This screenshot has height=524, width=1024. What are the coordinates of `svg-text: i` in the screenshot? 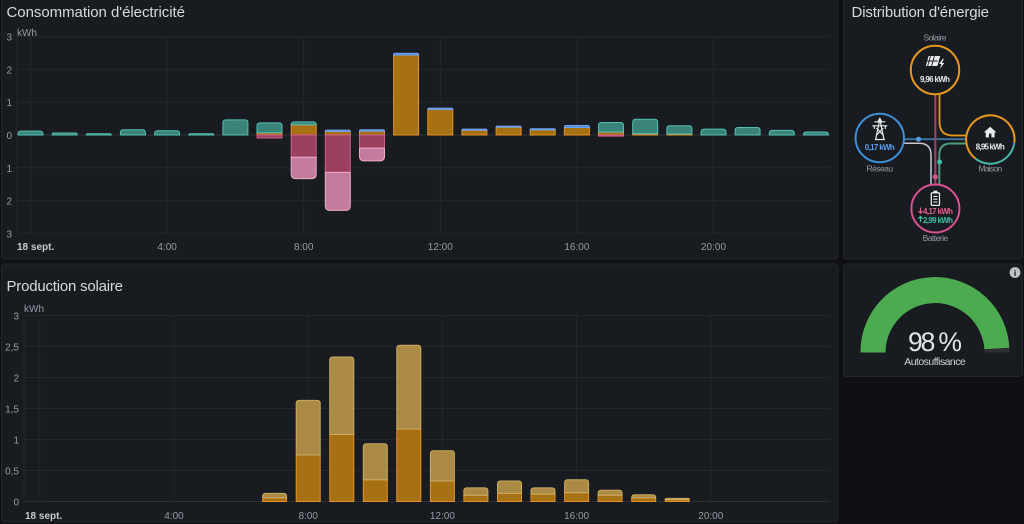 It's located at (1015, 273).